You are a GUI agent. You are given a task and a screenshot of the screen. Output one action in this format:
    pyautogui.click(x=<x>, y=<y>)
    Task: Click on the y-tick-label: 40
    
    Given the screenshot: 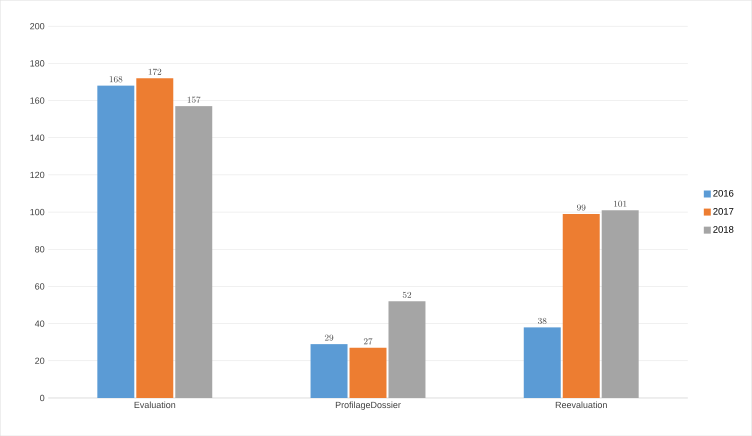 What is the action you would take?
    pyautogui.click(x=39, y=323)
    